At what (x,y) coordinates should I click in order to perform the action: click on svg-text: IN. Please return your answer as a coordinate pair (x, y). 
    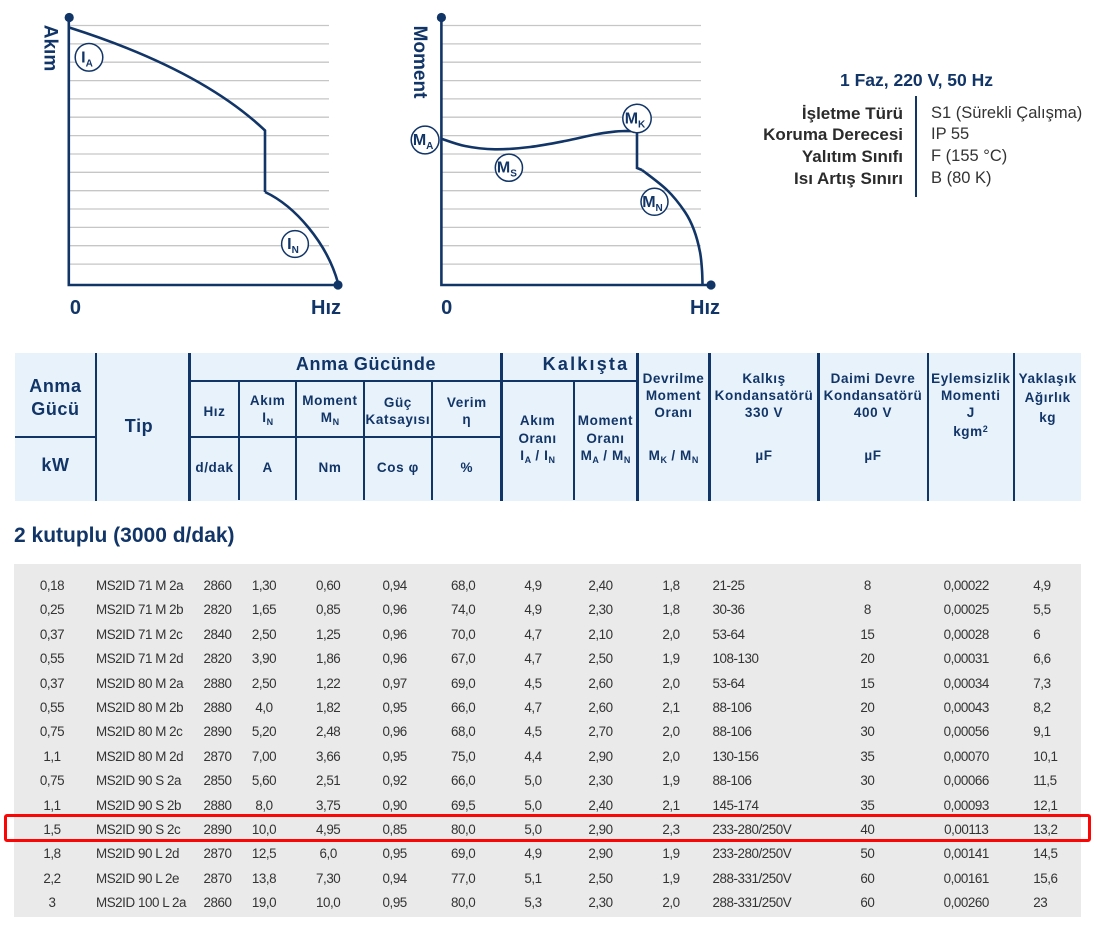
    Looking at the image, I should click on (293, 246).